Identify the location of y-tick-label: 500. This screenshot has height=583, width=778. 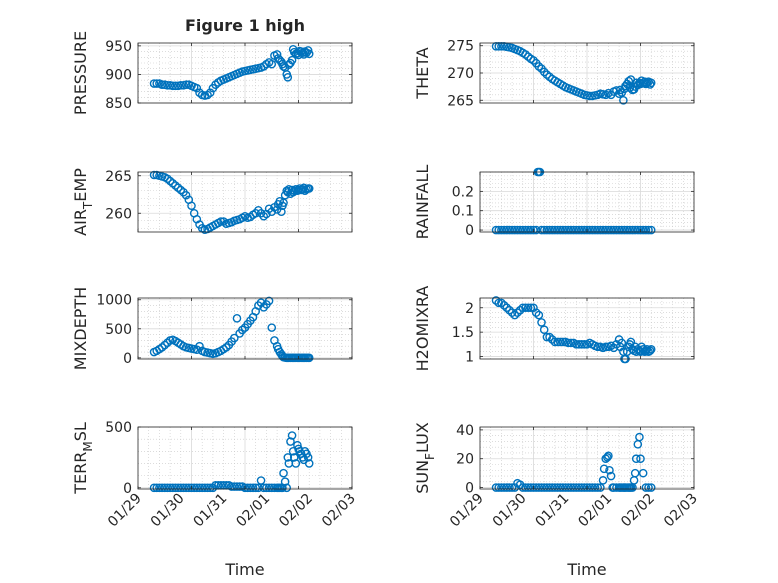
(118, 428).